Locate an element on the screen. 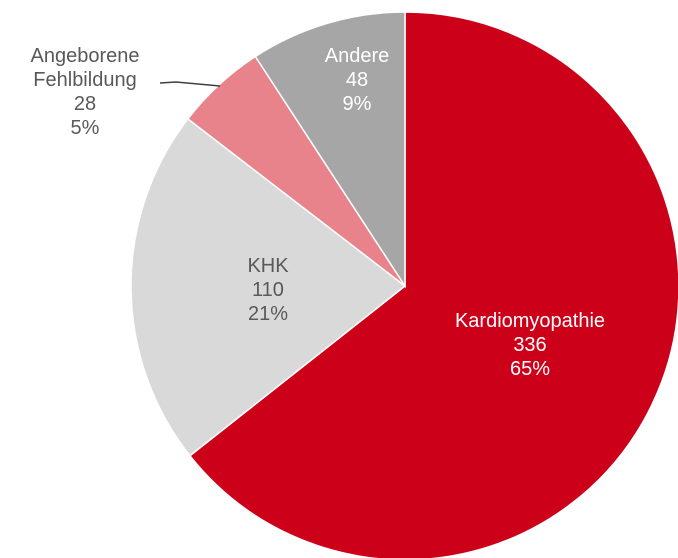 The width and height of the screenshot is (678, 558). label-line: 110 is located at coordinates (268, 290).